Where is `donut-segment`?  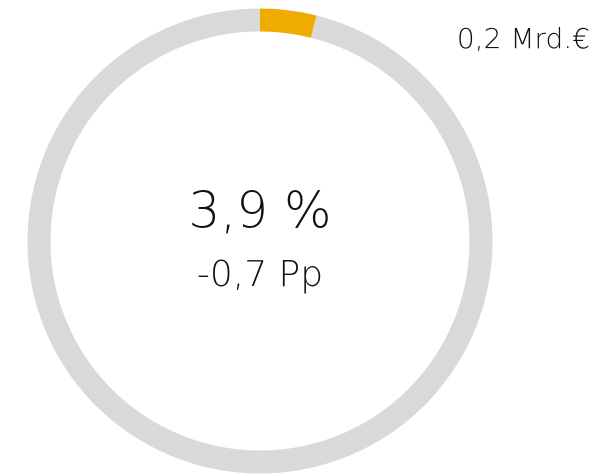 donut-segment is located at coordinates (288, 23).